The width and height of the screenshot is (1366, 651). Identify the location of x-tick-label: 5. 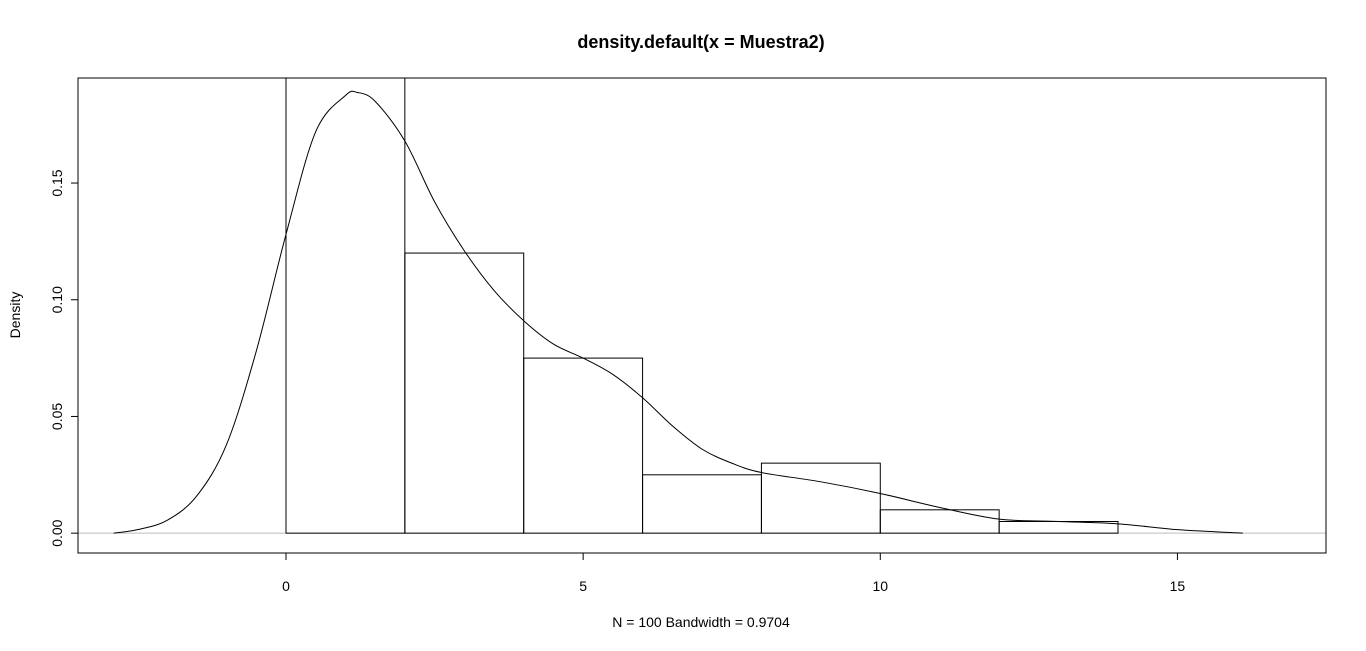
(583, 586).